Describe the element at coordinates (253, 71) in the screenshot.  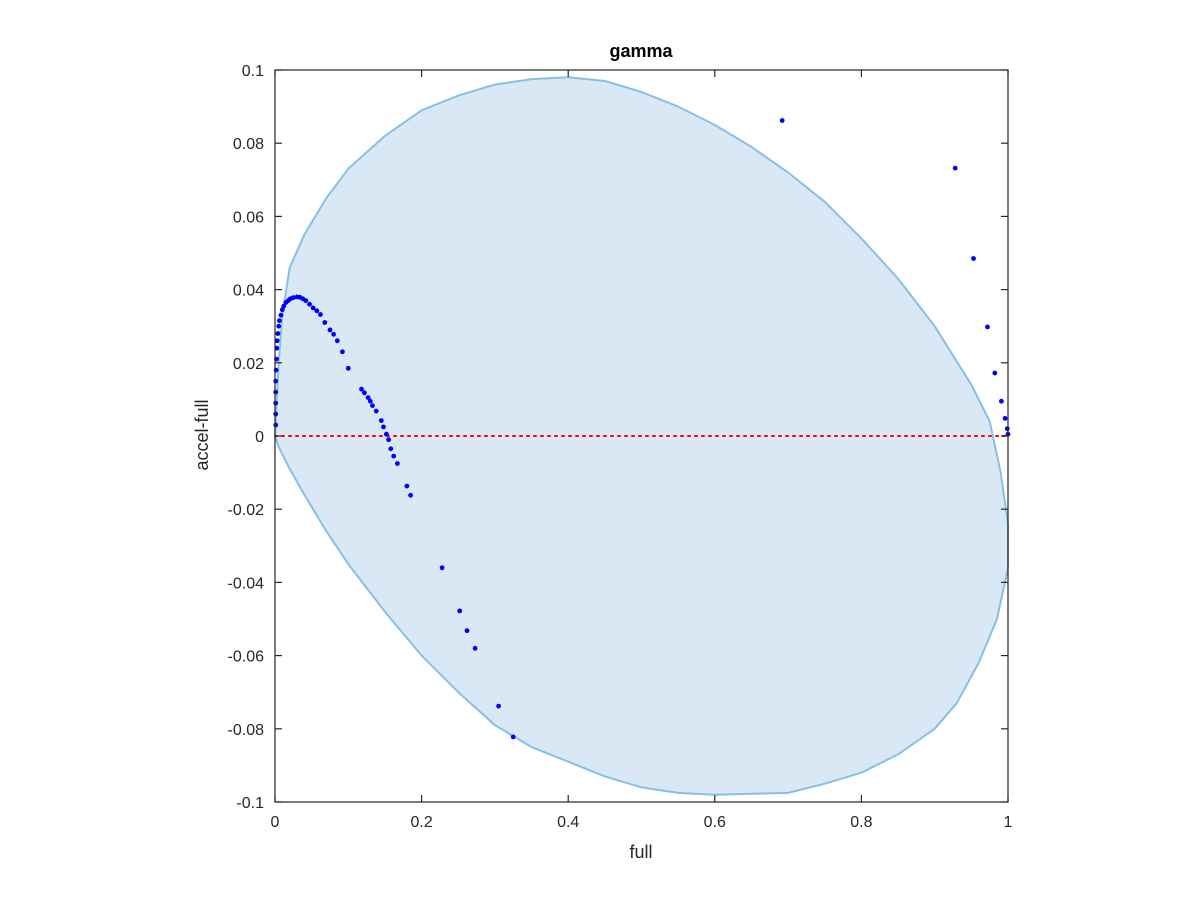
I see `y-tick-label: 0.1` at that location.